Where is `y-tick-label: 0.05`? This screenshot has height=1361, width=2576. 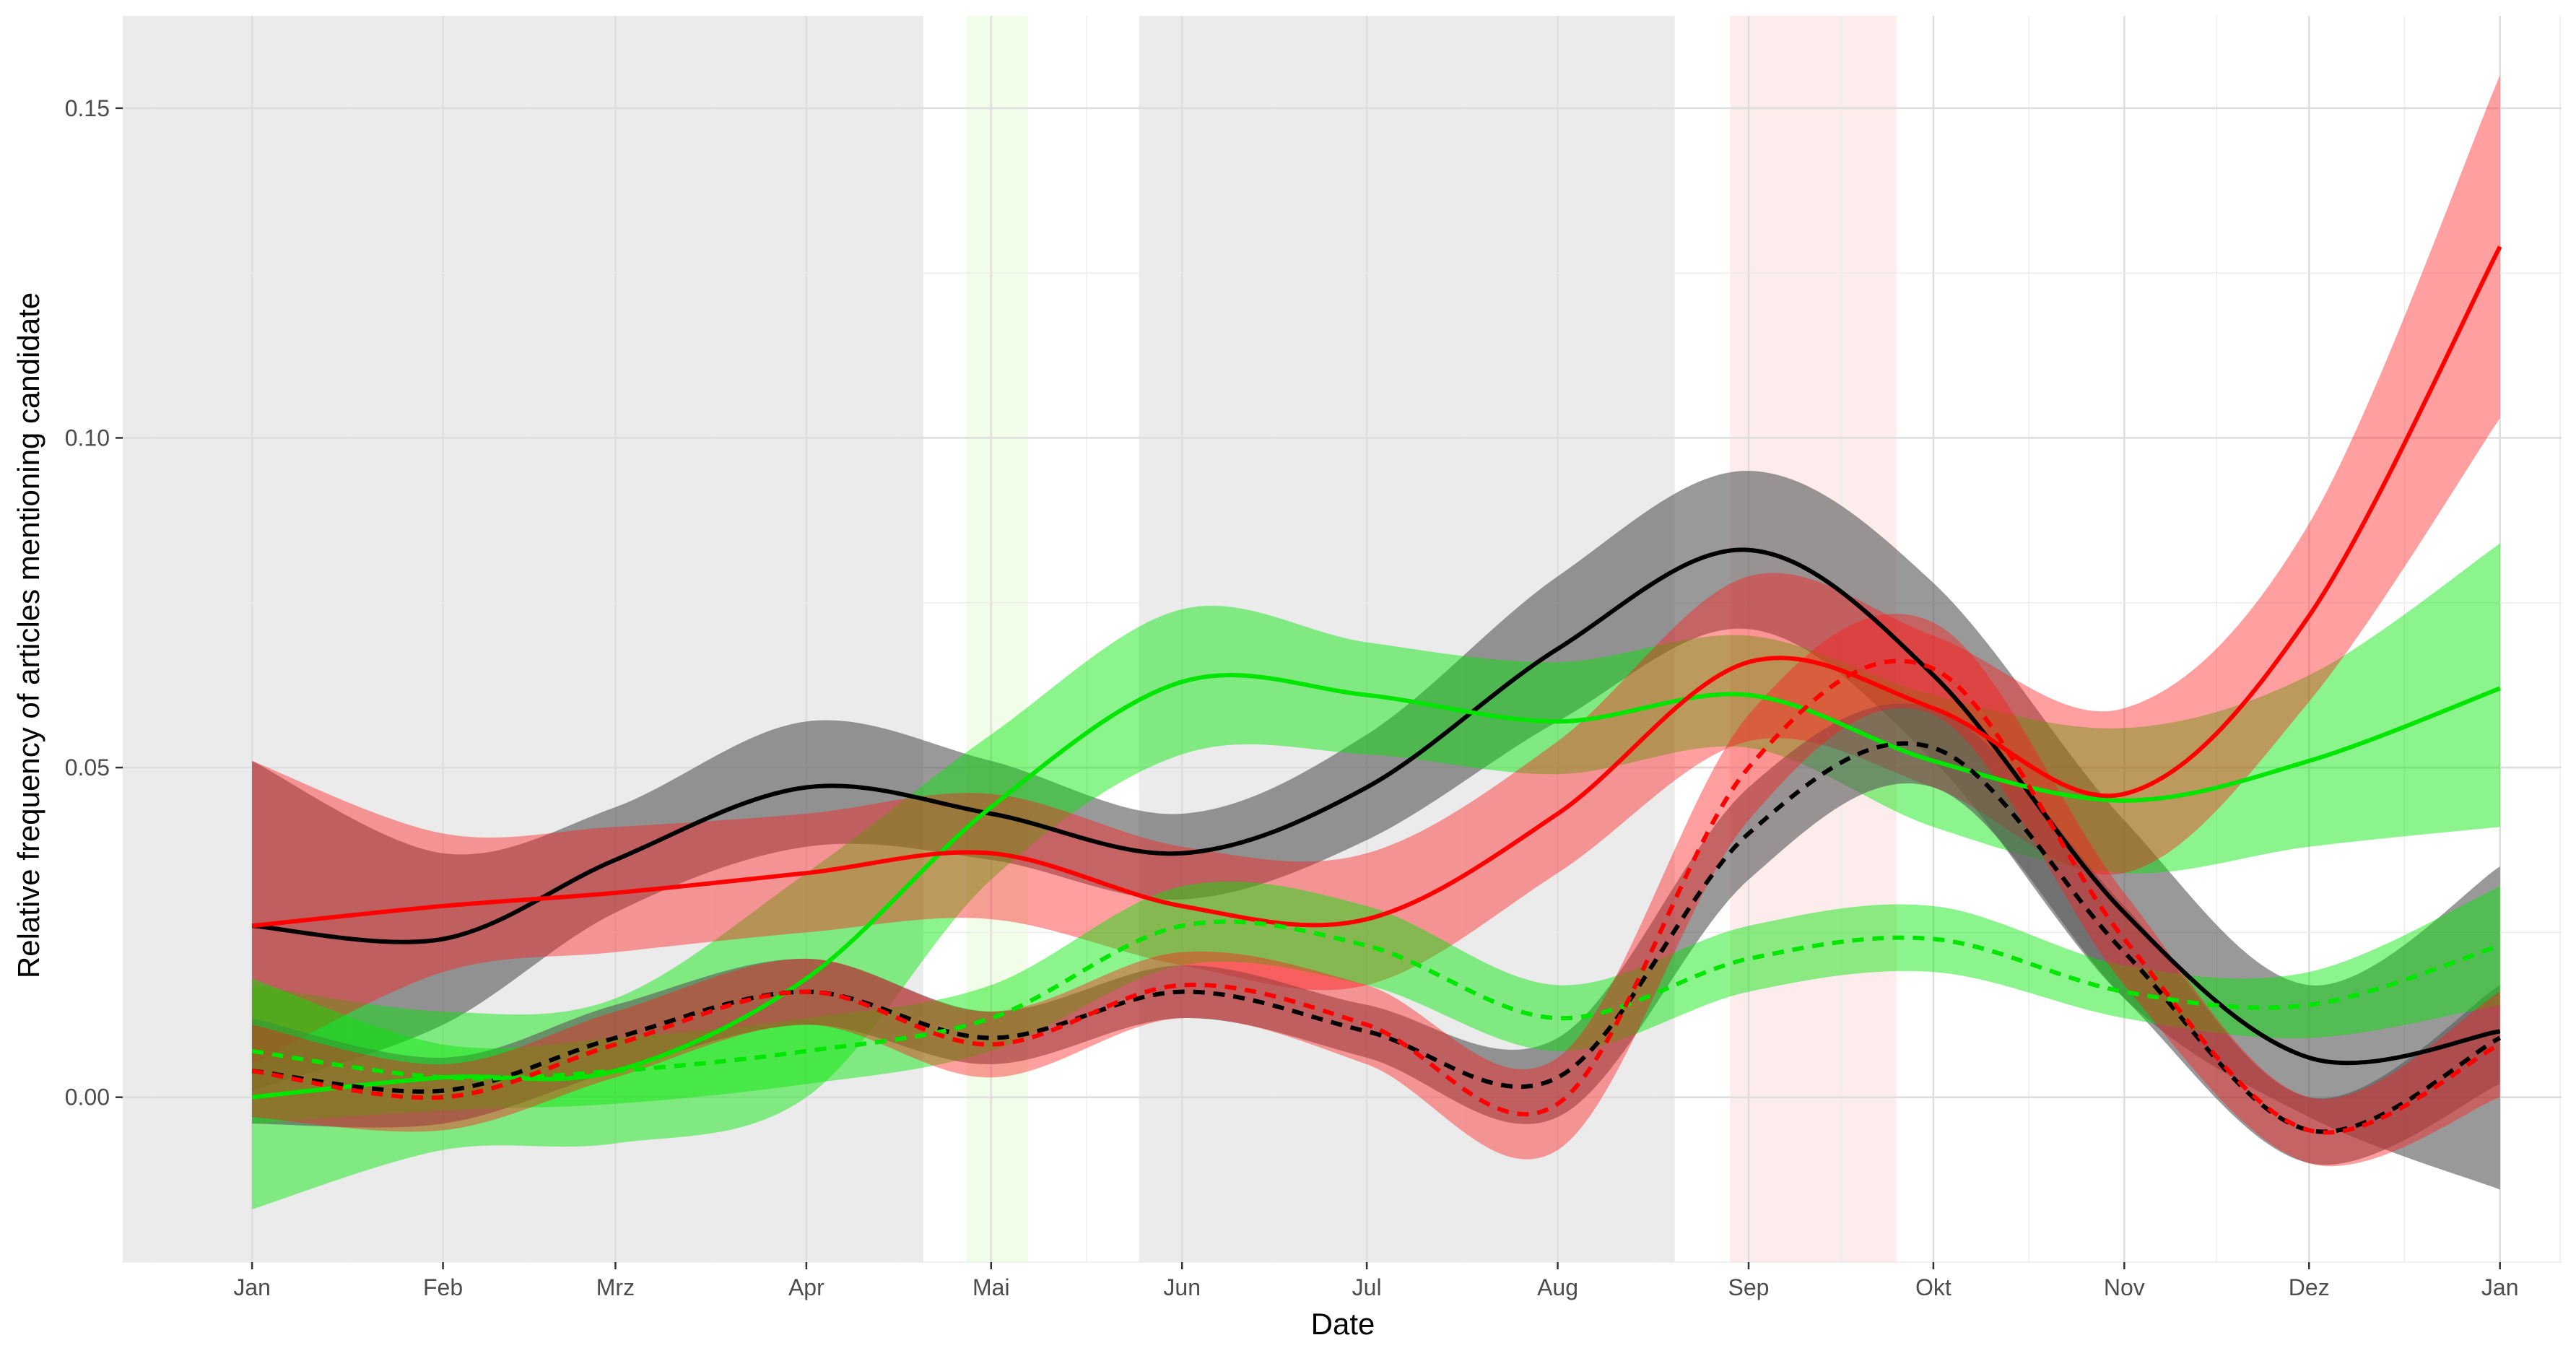 y-tick-label: 0.05 is located at coordinates (87, 767).